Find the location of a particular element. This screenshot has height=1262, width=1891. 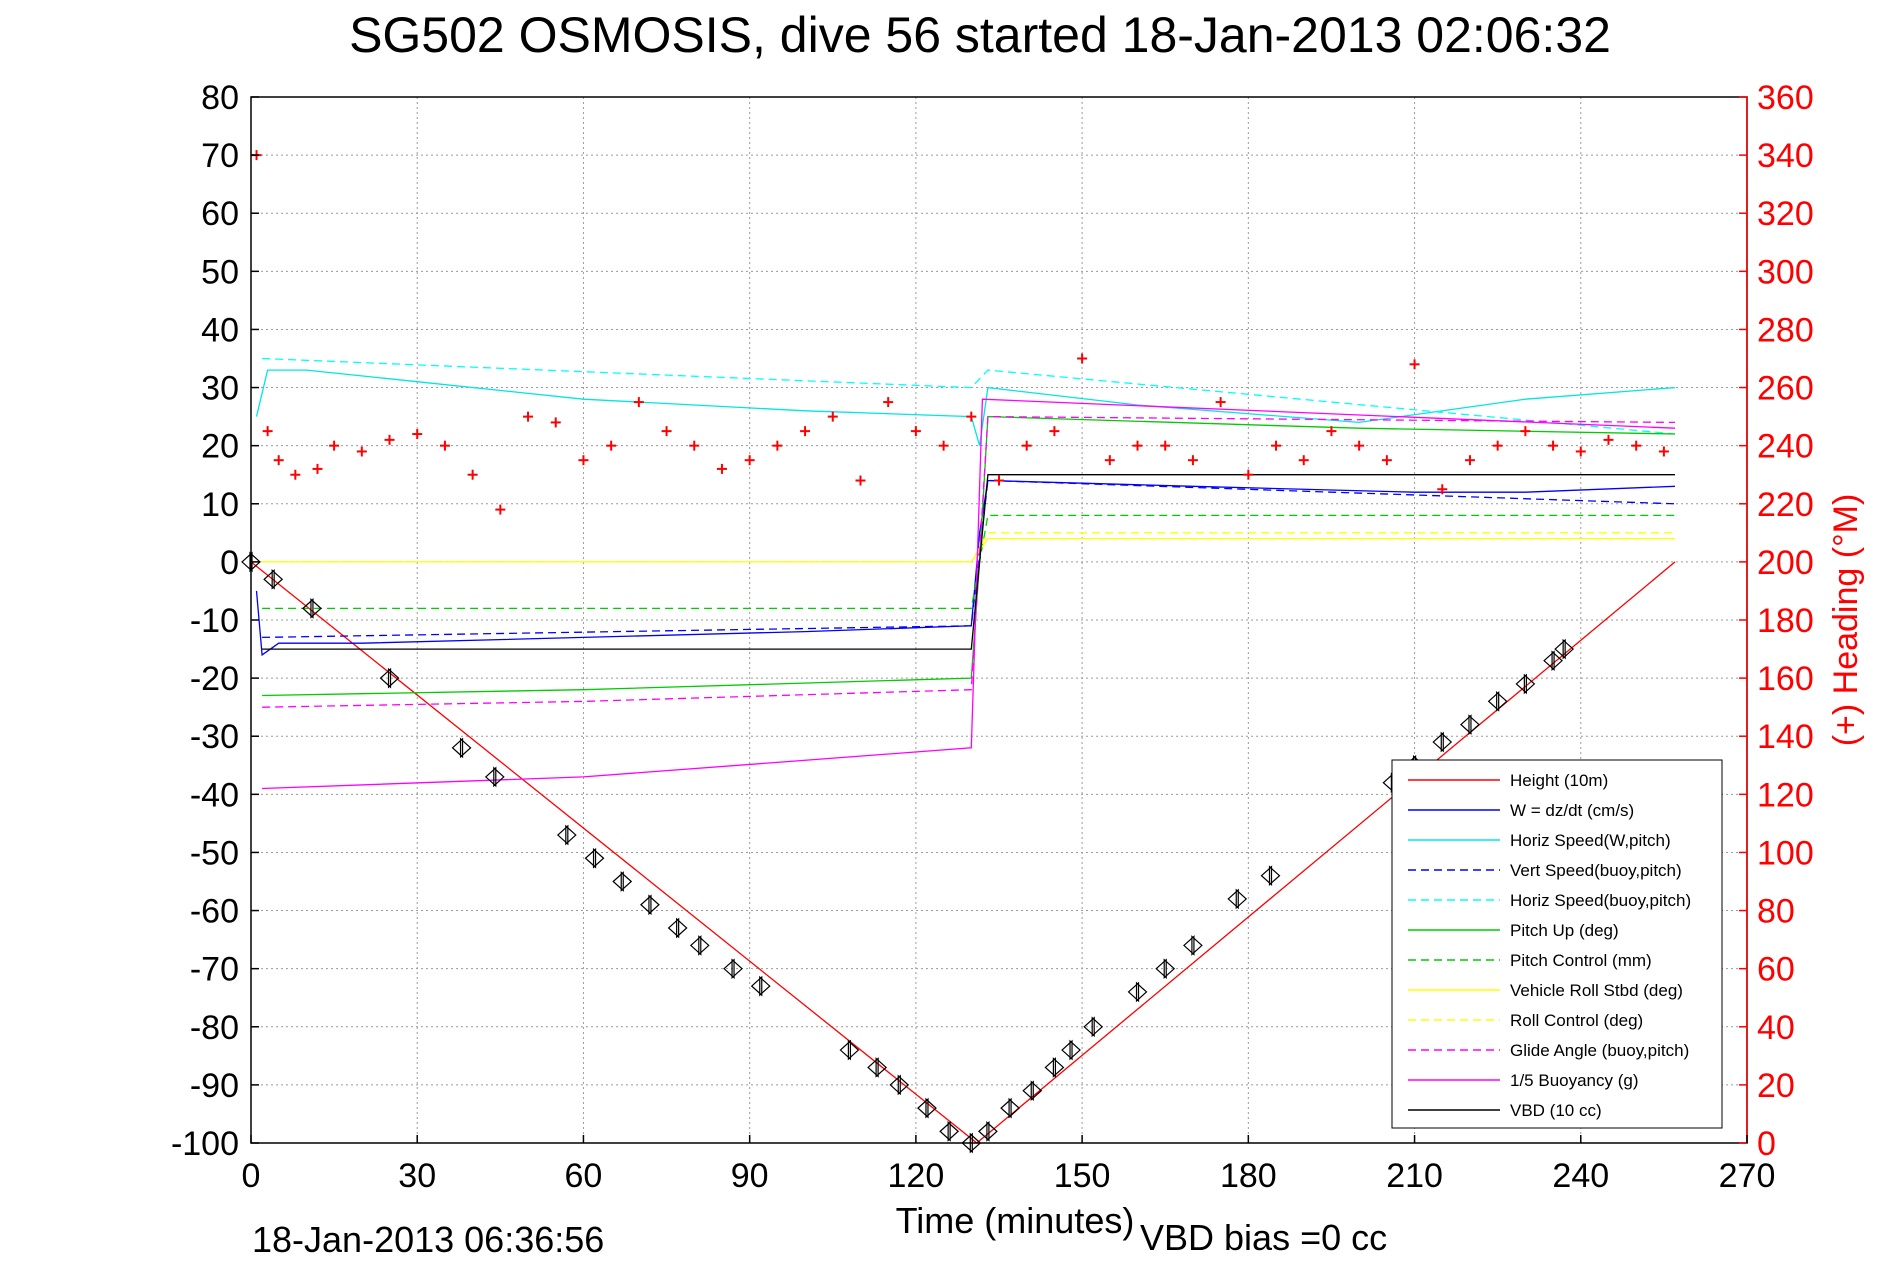

legend-item: Roll Control (deg) is located at coordinates (1525, 1020).